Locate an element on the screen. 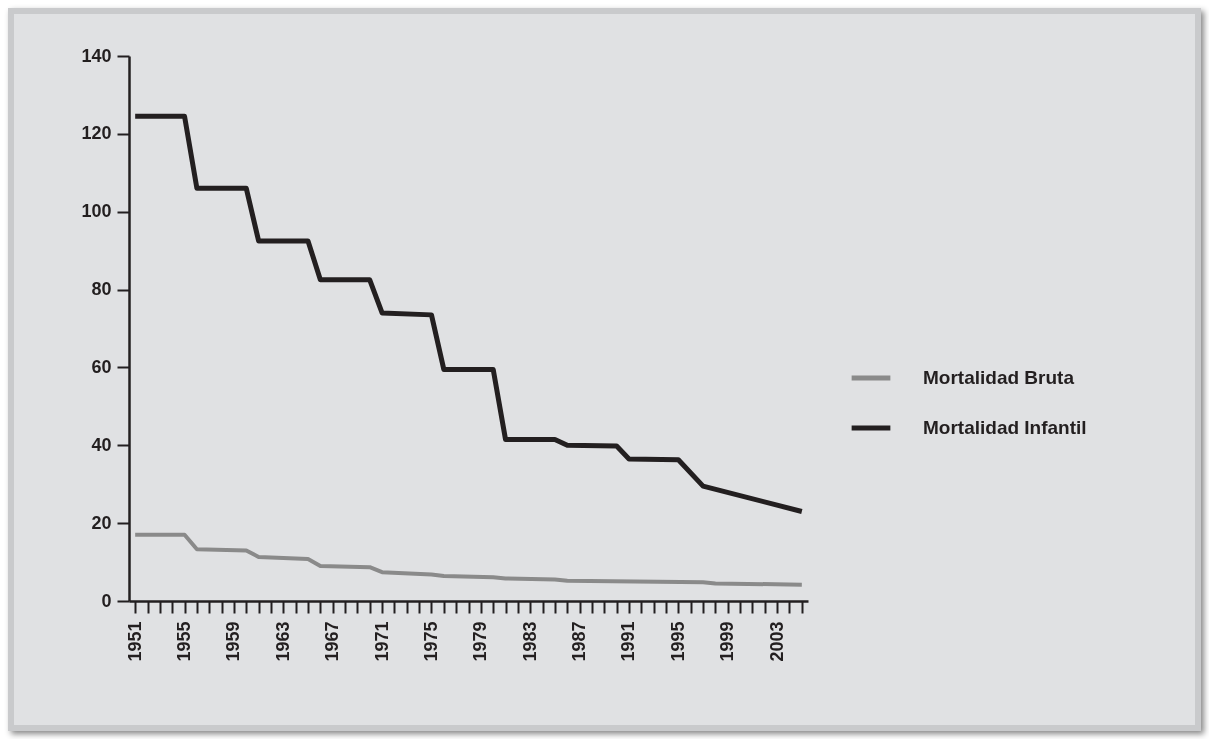  x-tick-label: 1967 is located at coordinates (332, 641).